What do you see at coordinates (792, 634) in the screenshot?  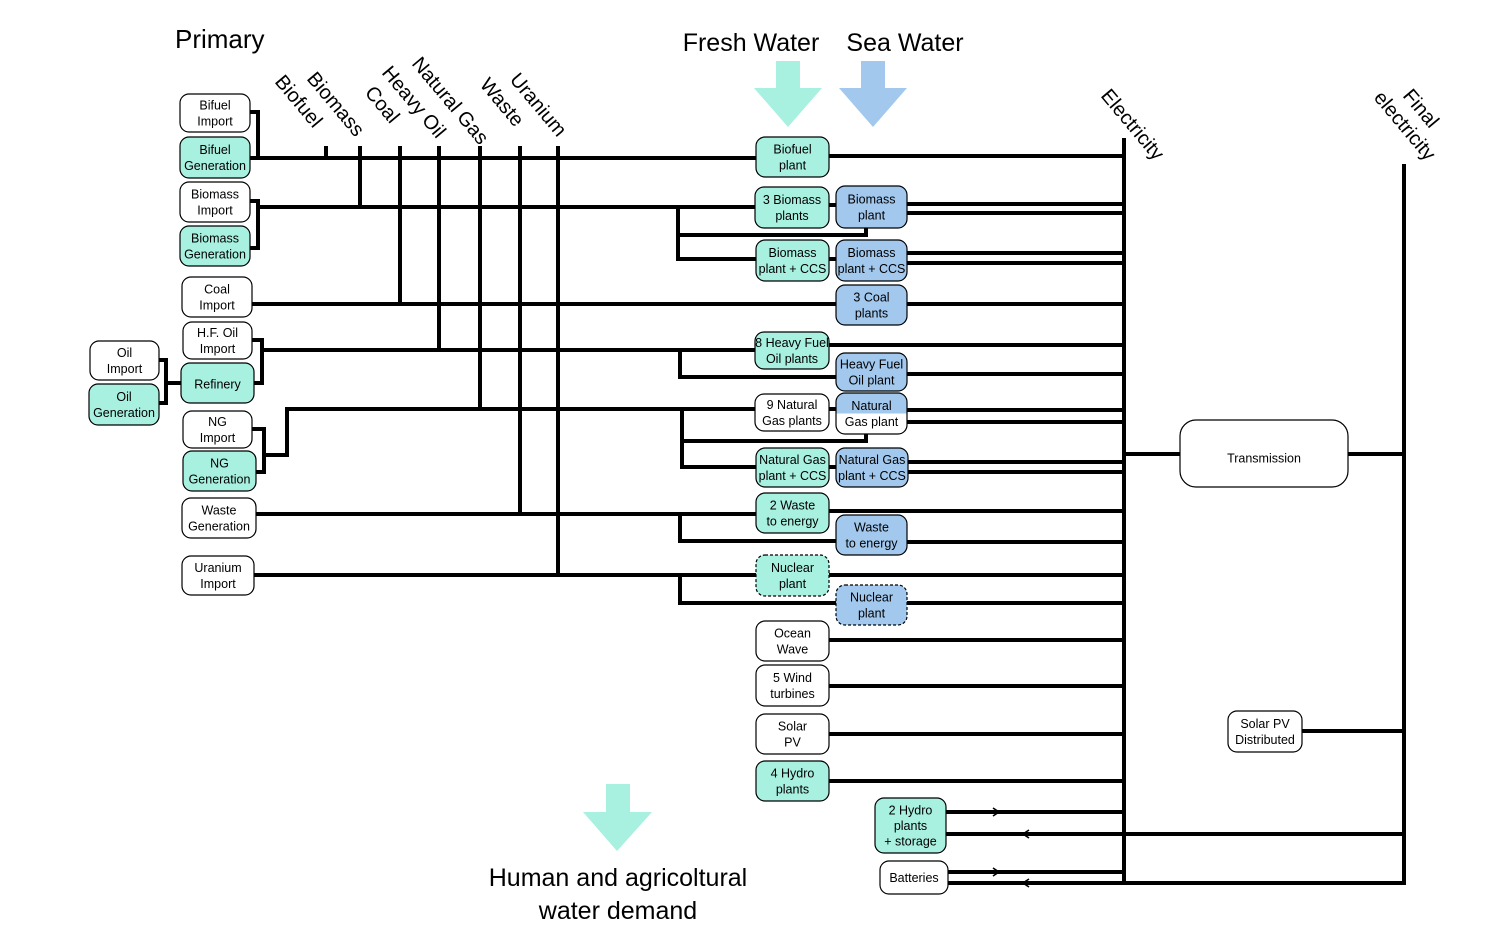 I see `node-label: Ocean` at bounding box center [792, 634].